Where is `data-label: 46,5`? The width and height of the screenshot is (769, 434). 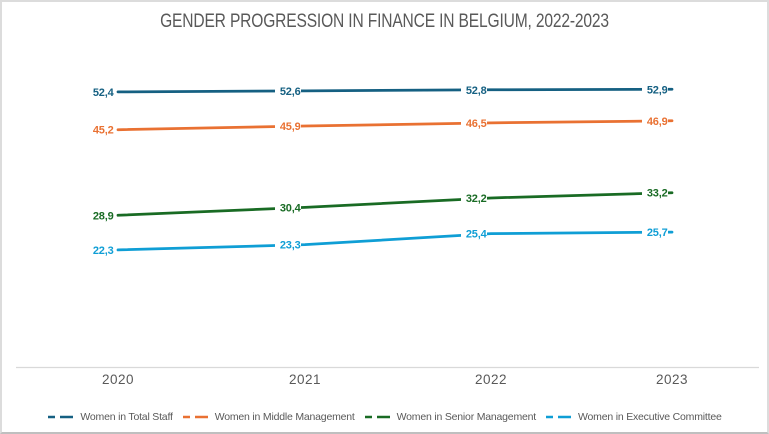 data-label: 46,5 is located at coordinates (476, 124).